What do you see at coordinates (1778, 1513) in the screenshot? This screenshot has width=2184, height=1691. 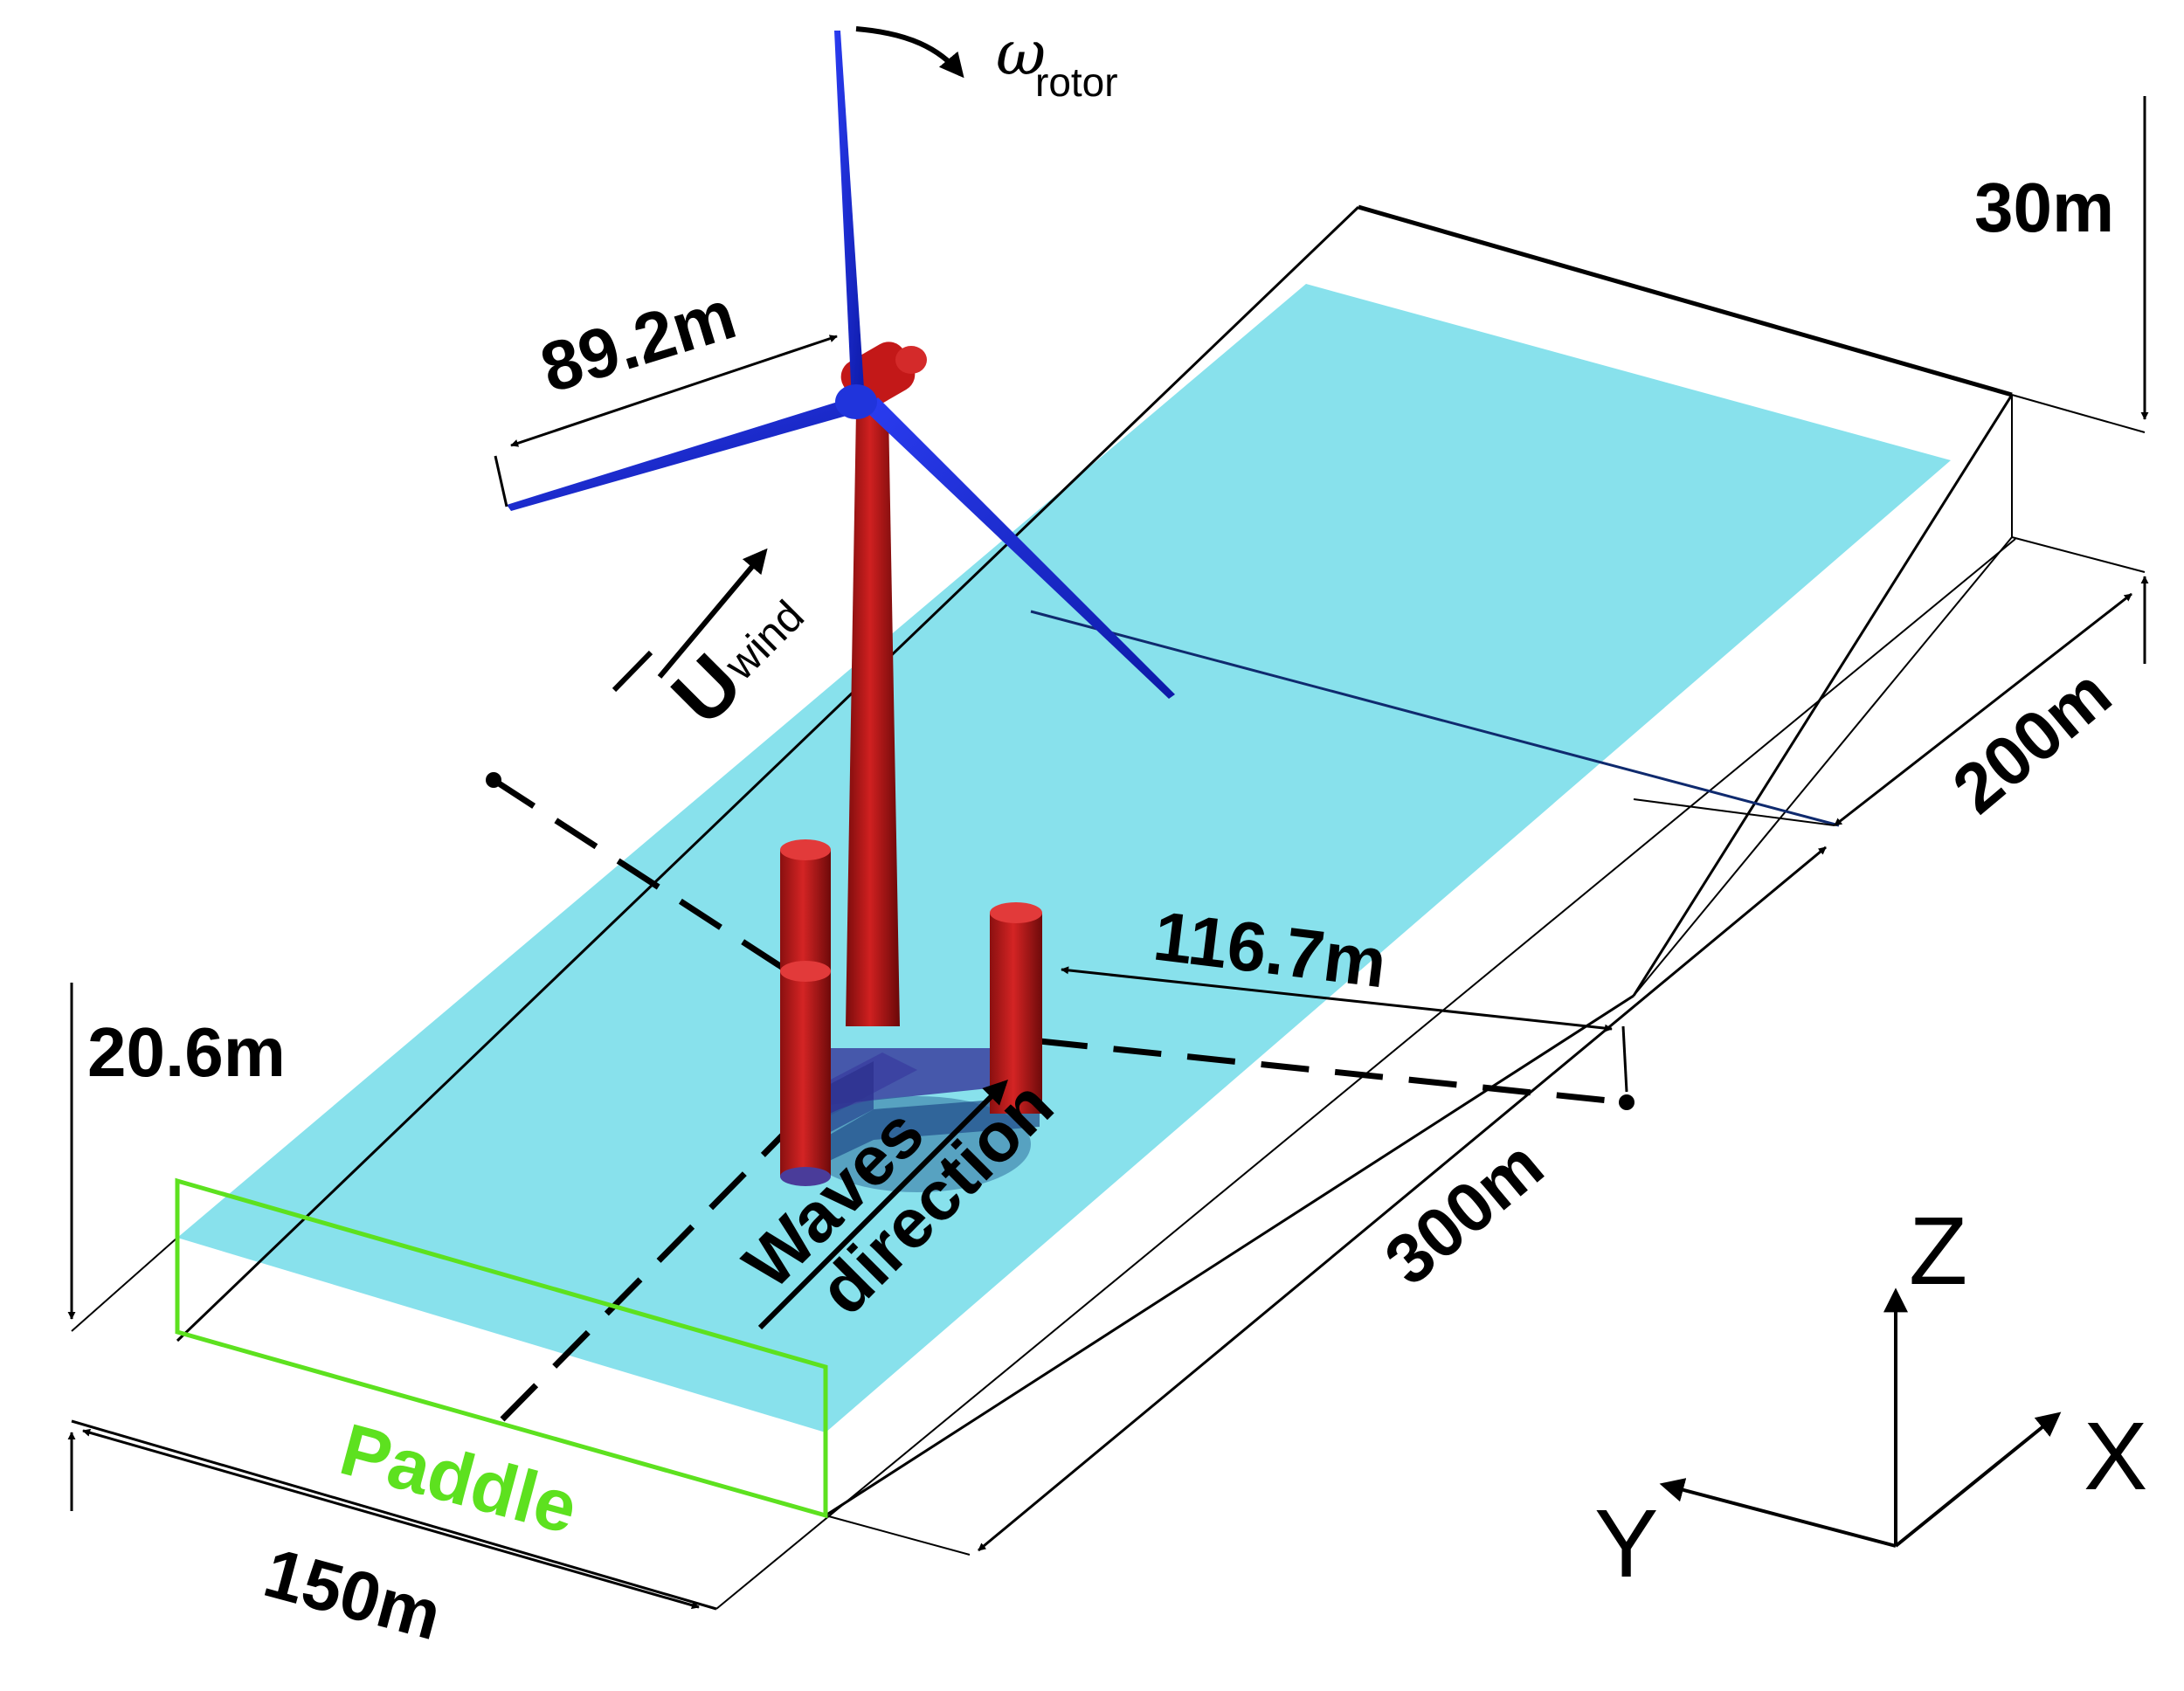 I see `y-axis-arrow` at bounding box center [1778, 1513].